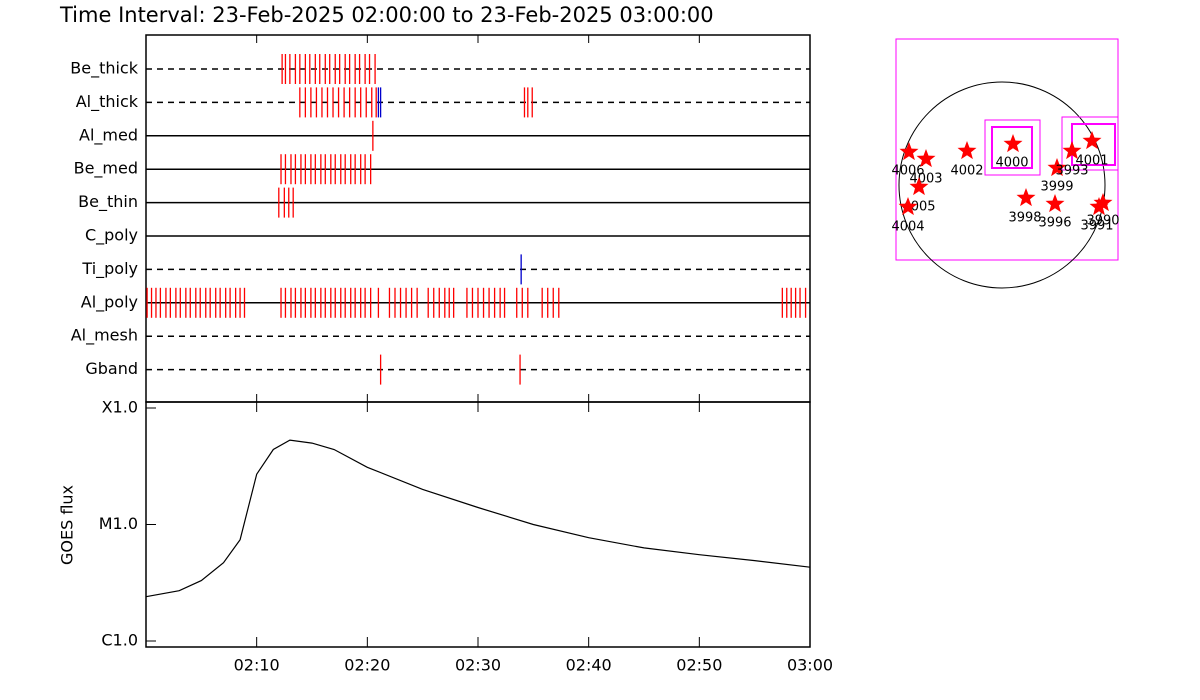  What do you see at coordinates (1096, 226) in the screenshot?
I see `region-label: 3991` at bounding box center [1096, 226].